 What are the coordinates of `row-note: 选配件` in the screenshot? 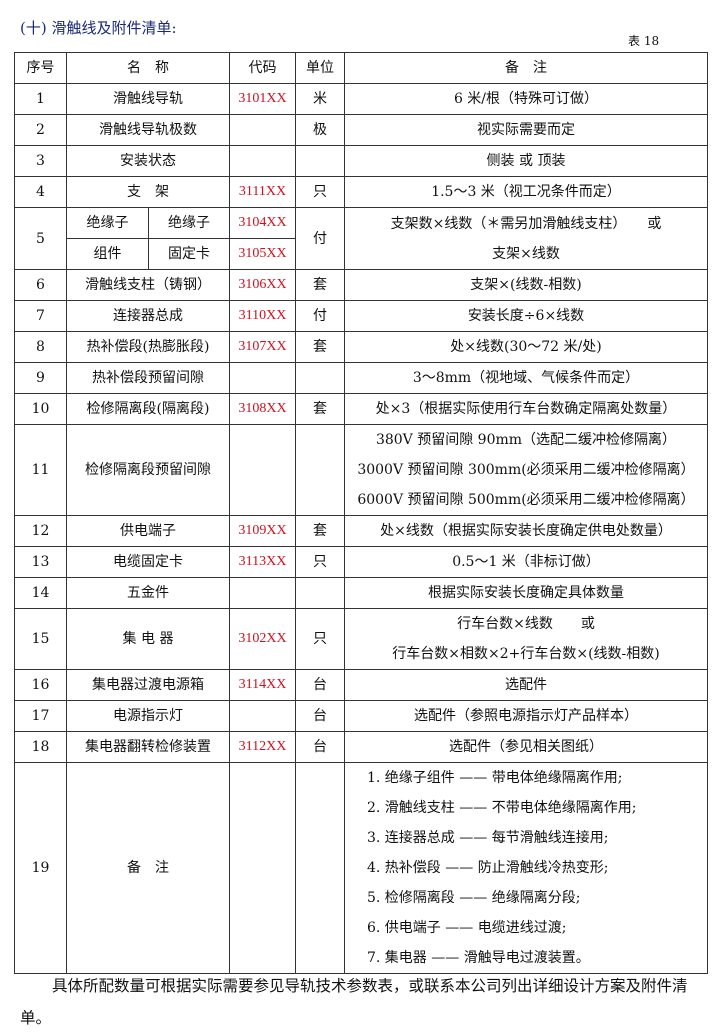 It's located at (526, 685).